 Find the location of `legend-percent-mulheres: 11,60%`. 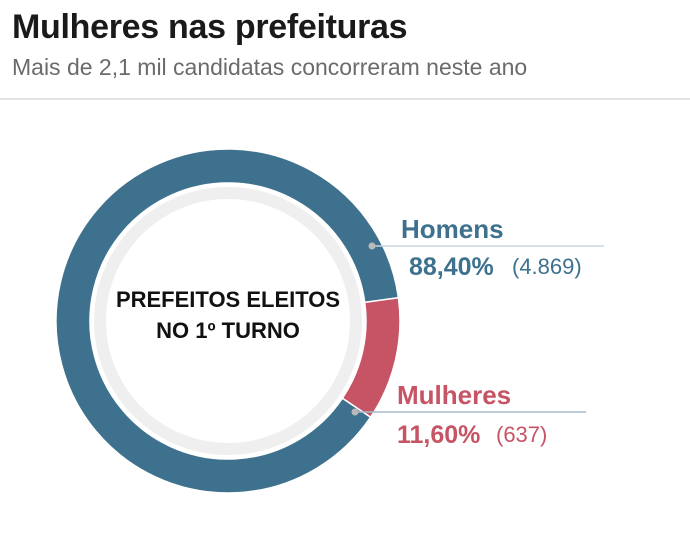

legend-percent-mulheres: 11,60% is located at coordinates (438, 435).